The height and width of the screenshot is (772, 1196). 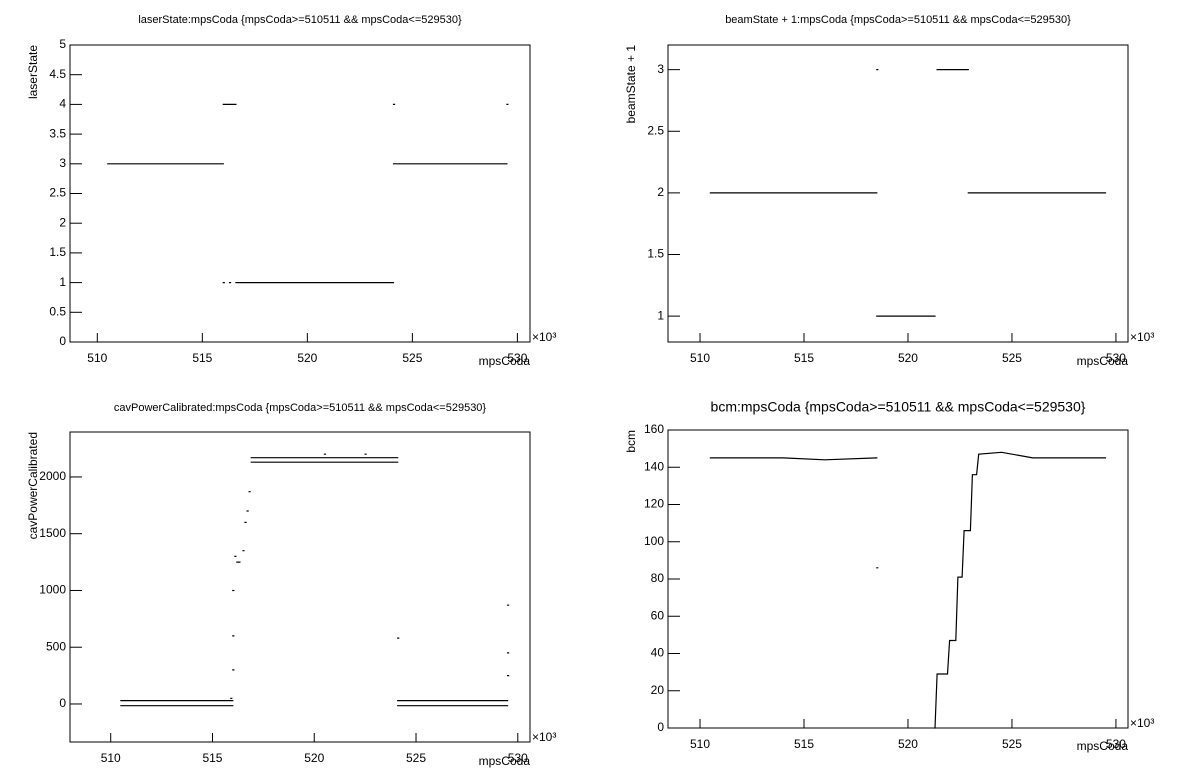 What do you see at coordinates (654, 541) in the screenshot?
I see `y-tick-label: 100` at bounding box center [654, 541].